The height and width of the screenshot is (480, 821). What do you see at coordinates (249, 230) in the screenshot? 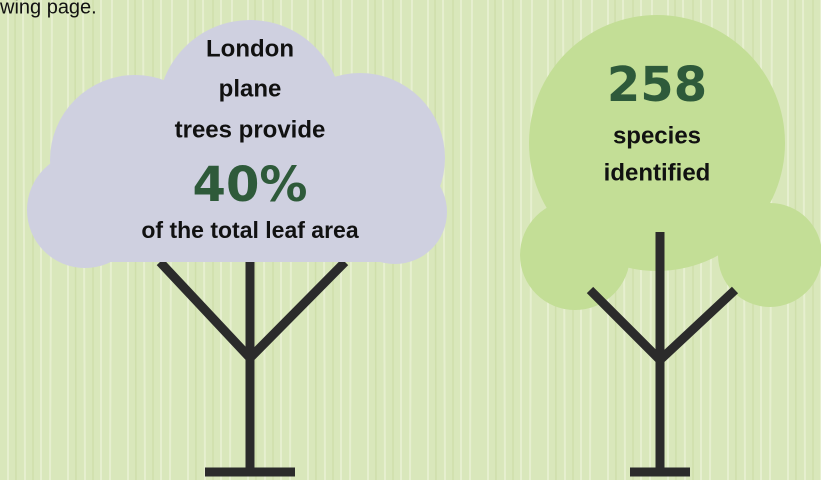
I see `caption: of the total leaf area` at bounding box center [249, 230].